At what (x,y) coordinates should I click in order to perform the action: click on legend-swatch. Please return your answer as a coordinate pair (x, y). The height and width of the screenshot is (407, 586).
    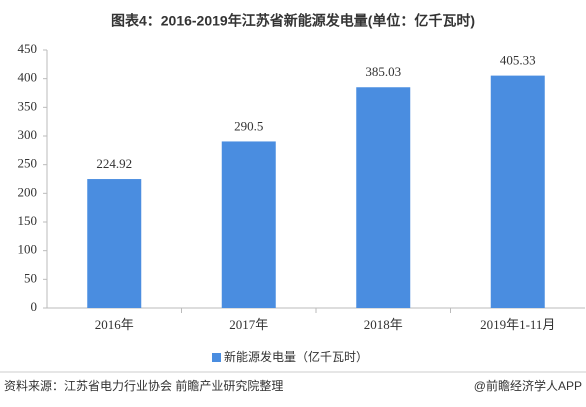
    Looking at the image, I should click on (216, 357).